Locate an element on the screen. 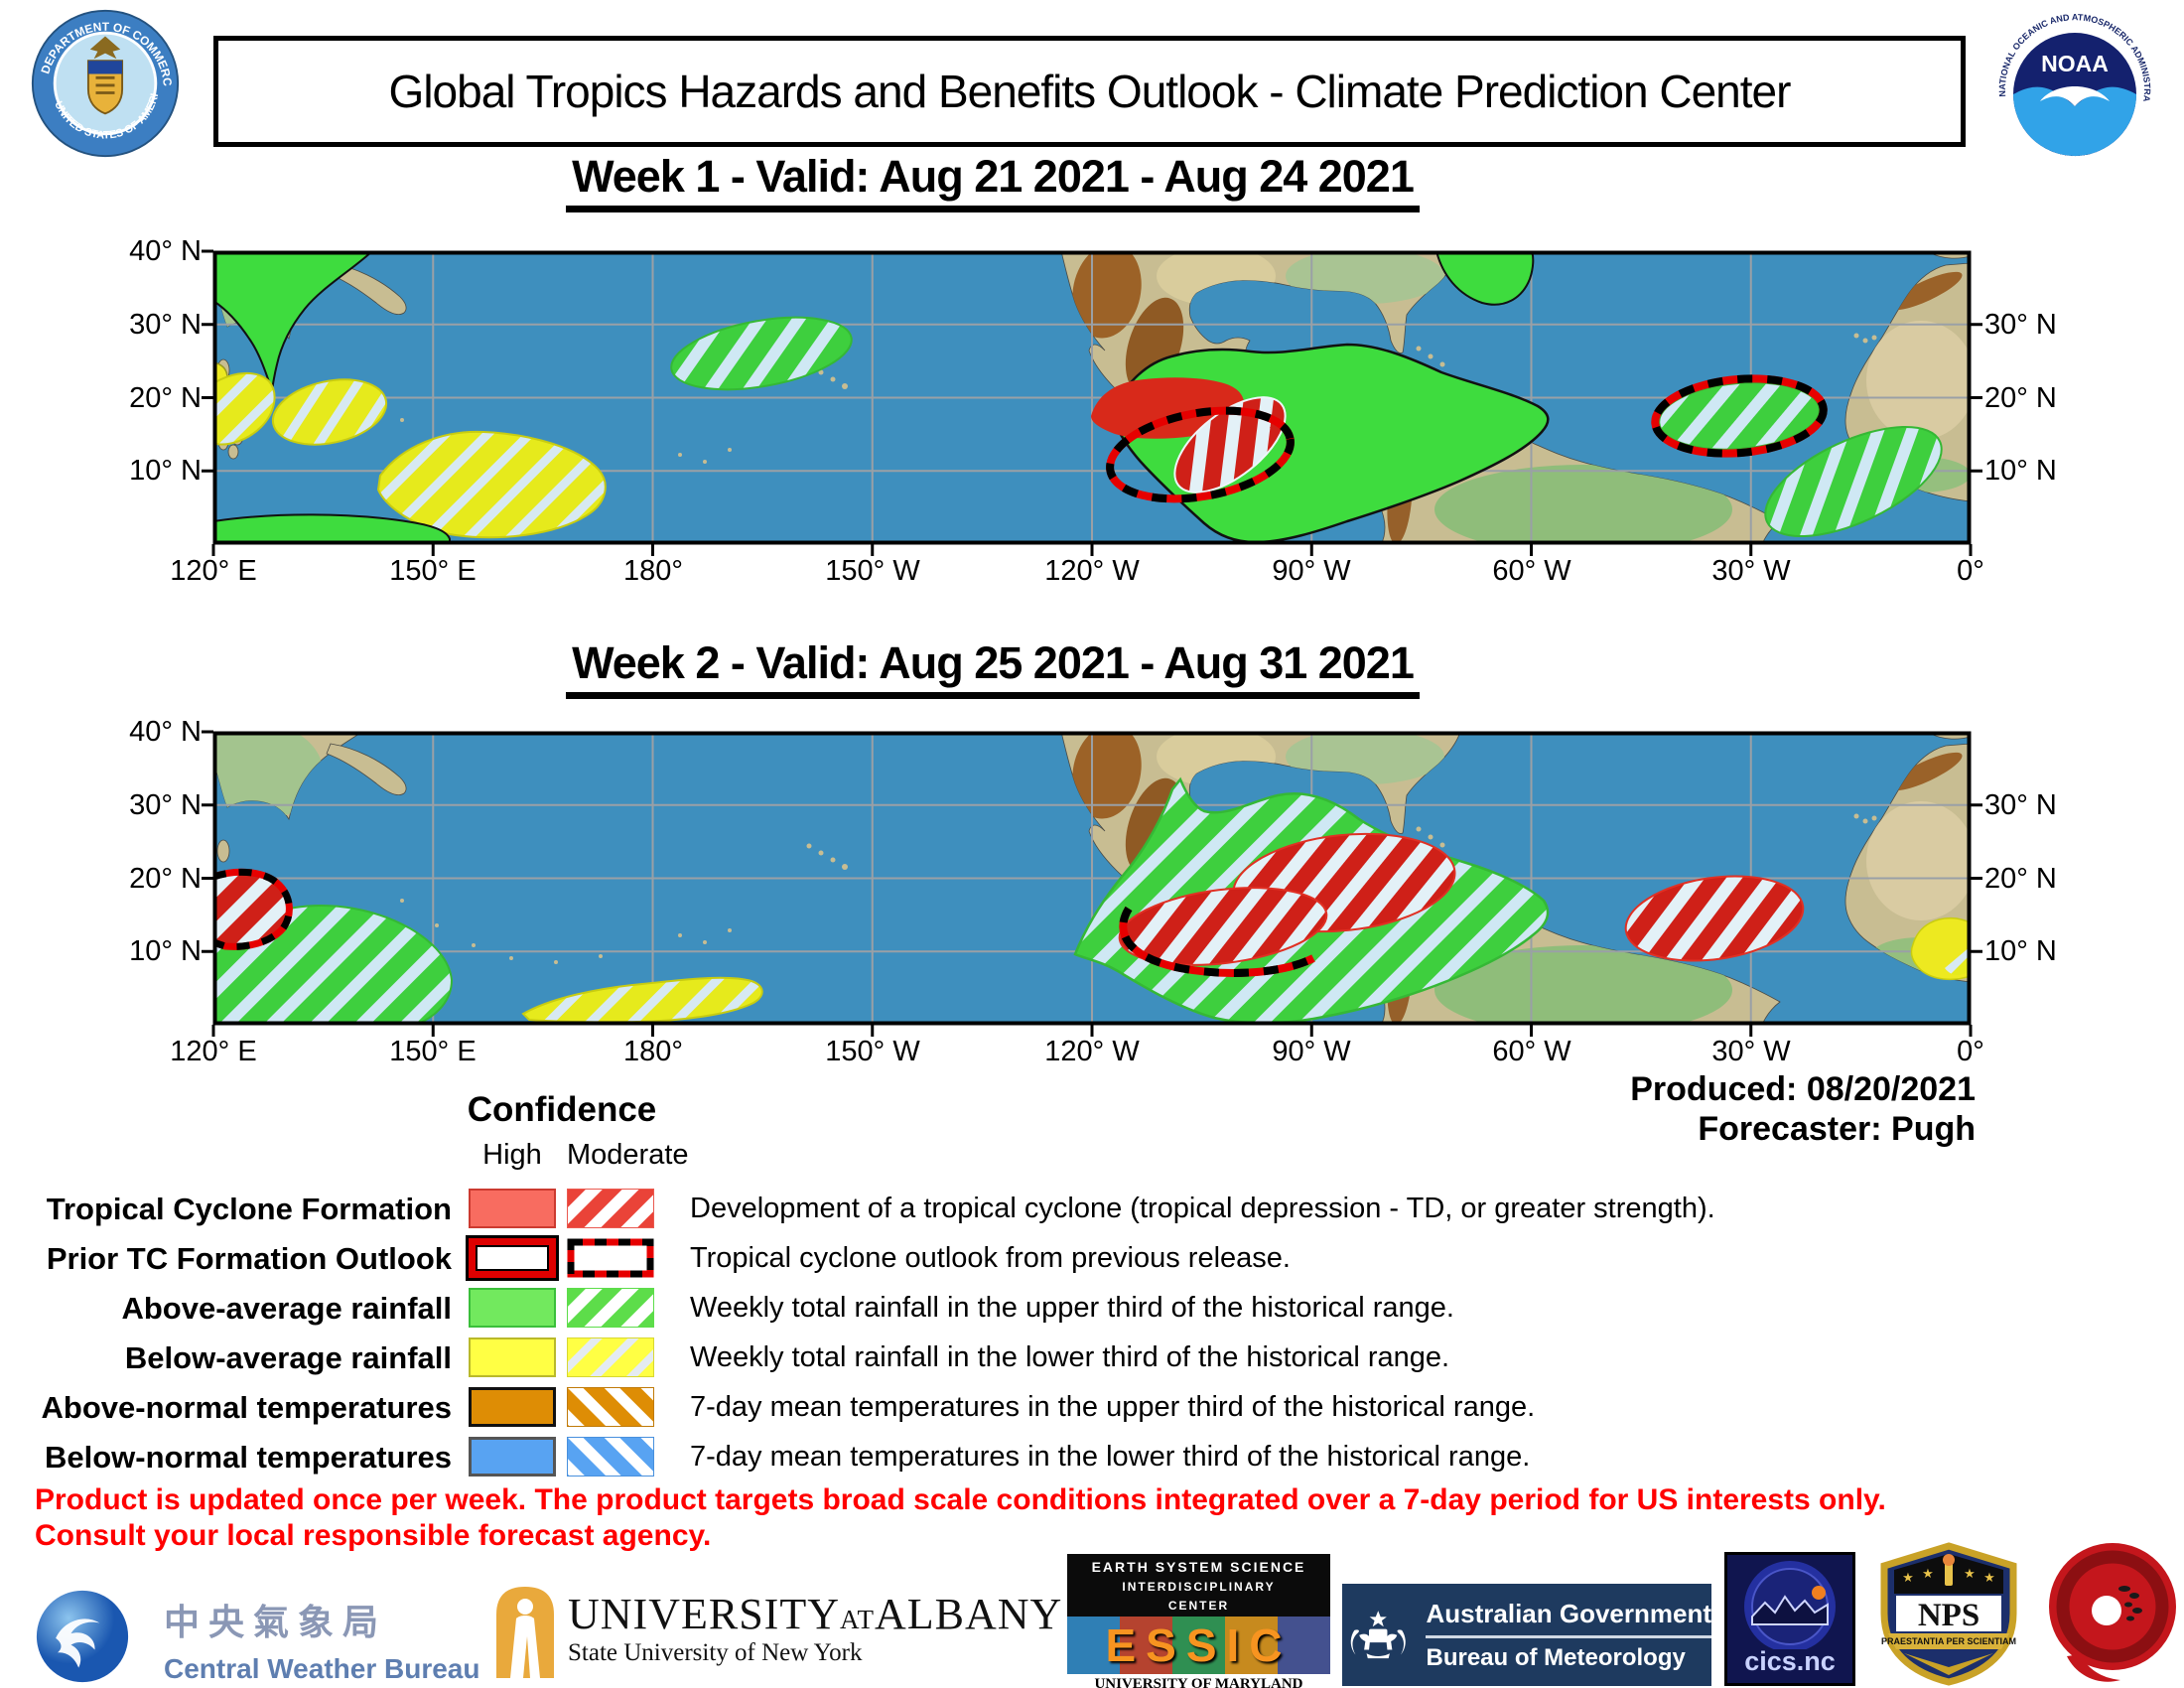 This screenshot has height=1688, width=2184. jtwc-logo is located at coordinates (2112, 1612).